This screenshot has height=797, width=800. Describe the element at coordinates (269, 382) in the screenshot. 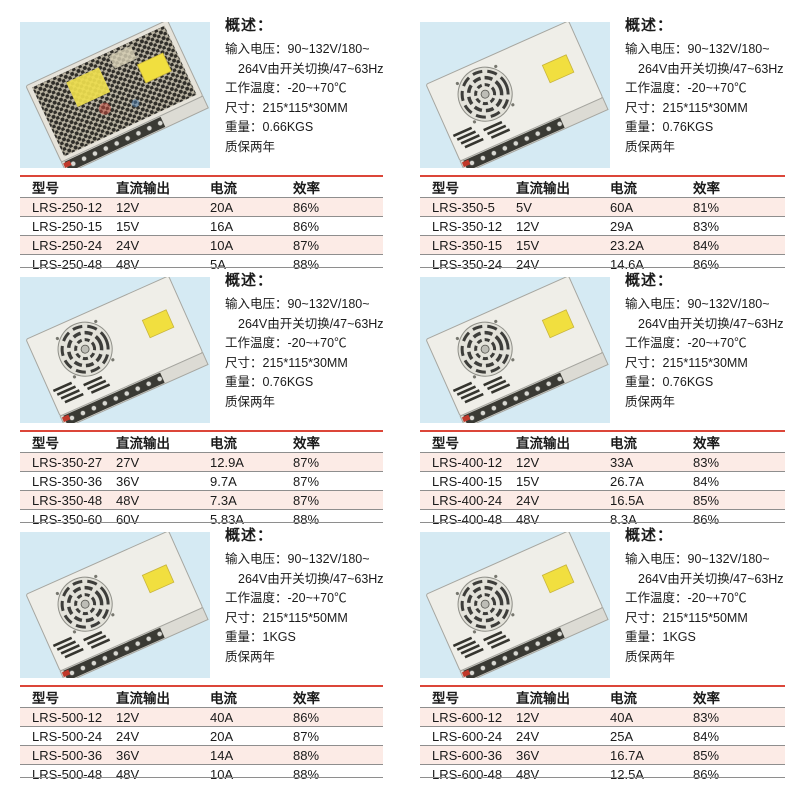

I see `spec-weight: 重量：0.76KGS` at that location.